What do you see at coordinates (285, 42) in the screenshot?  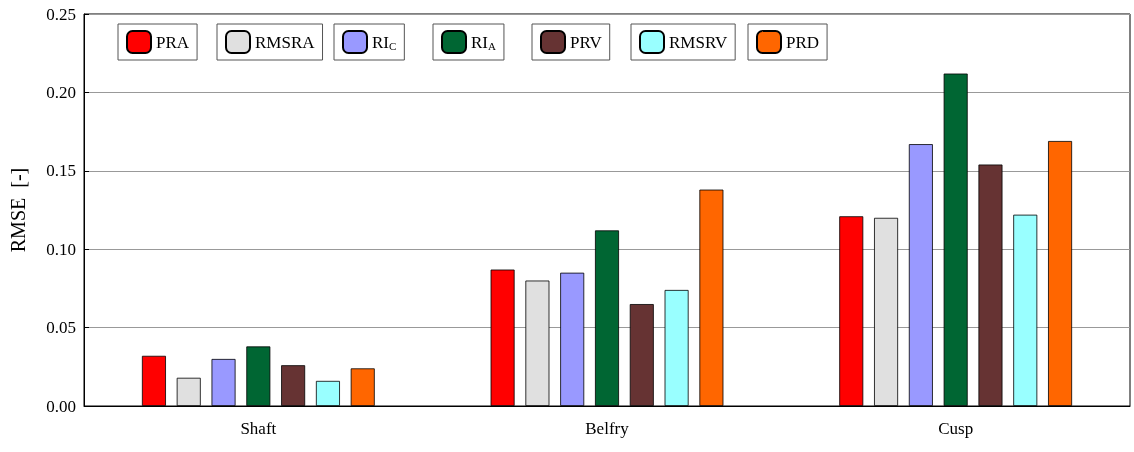 I see `legend-label: RMSRA` at bounding box center [285, 42].